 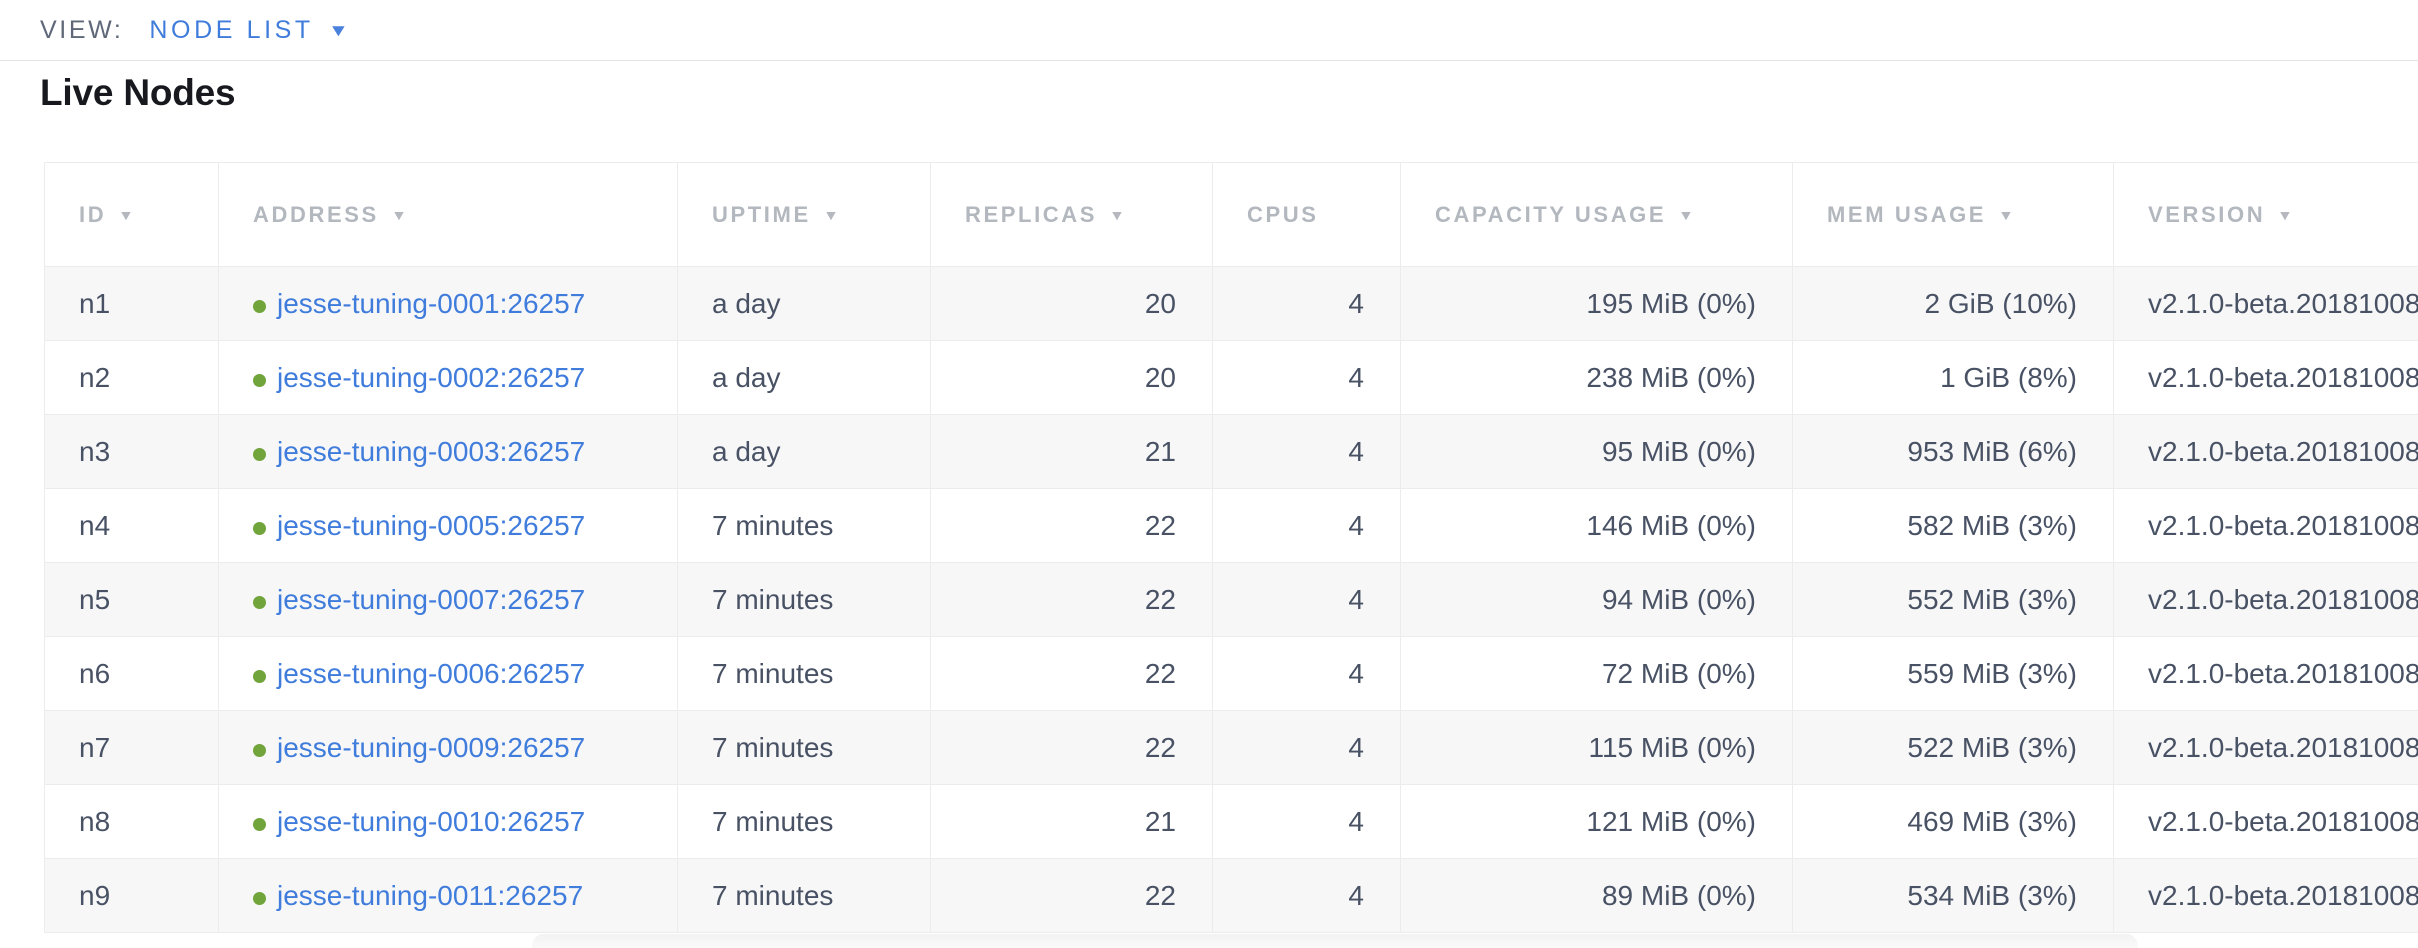 What do you see at coordinates (431, 821) in the screenshot?
I see `node-address-link: jesse-tuning-0010:26257` at bounding box center [431, 821].